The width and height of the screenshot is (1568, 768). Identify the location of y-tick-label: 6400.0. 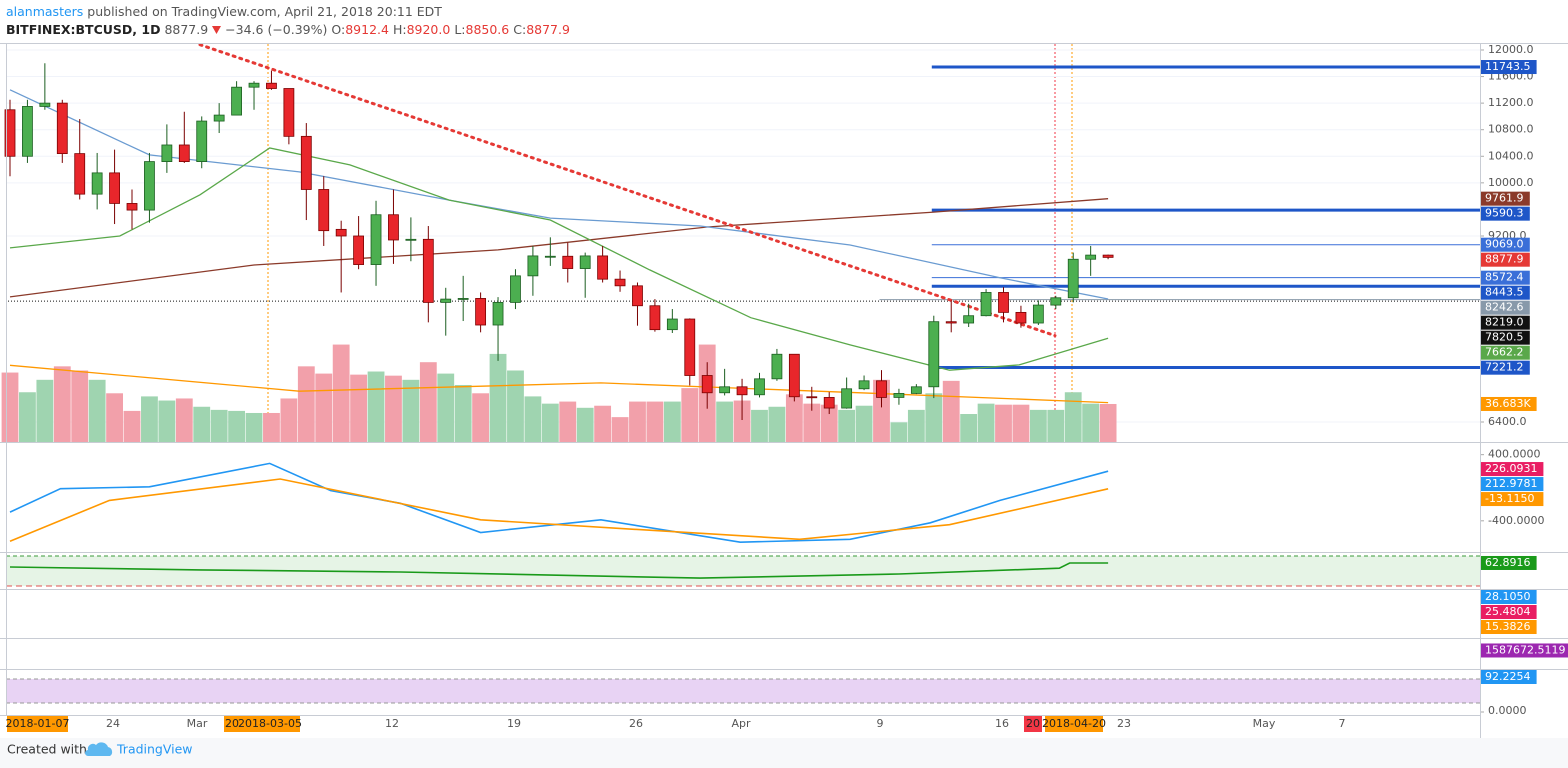
(1507, 421).